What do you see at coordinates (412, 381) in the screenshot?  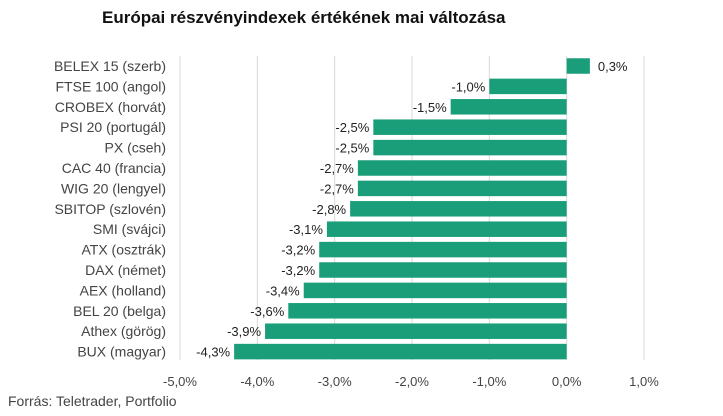 I see `x-tick-label: -2,0%` at bounding box center [412, 381].